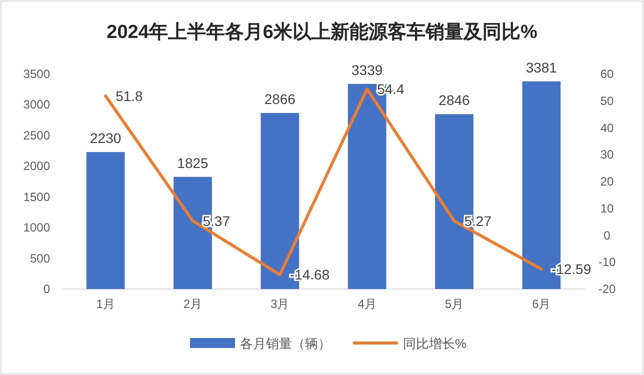 The image size is (644, 375). Describe the element at coordinates (285, 343) in the screenshot. I see `legend-label: 各月销量（辆）` at that location.